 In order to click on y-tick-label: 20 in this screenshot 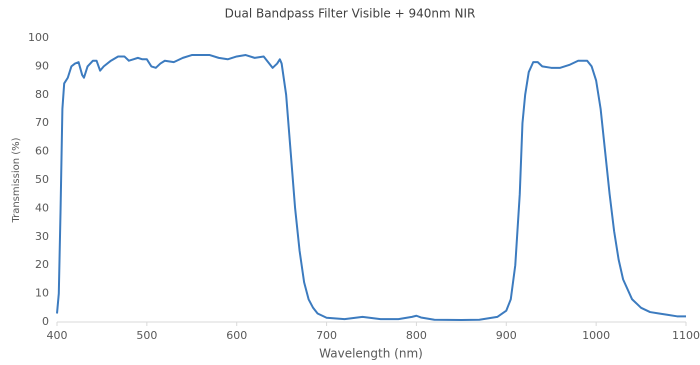, I will do `click(42, 264)`.